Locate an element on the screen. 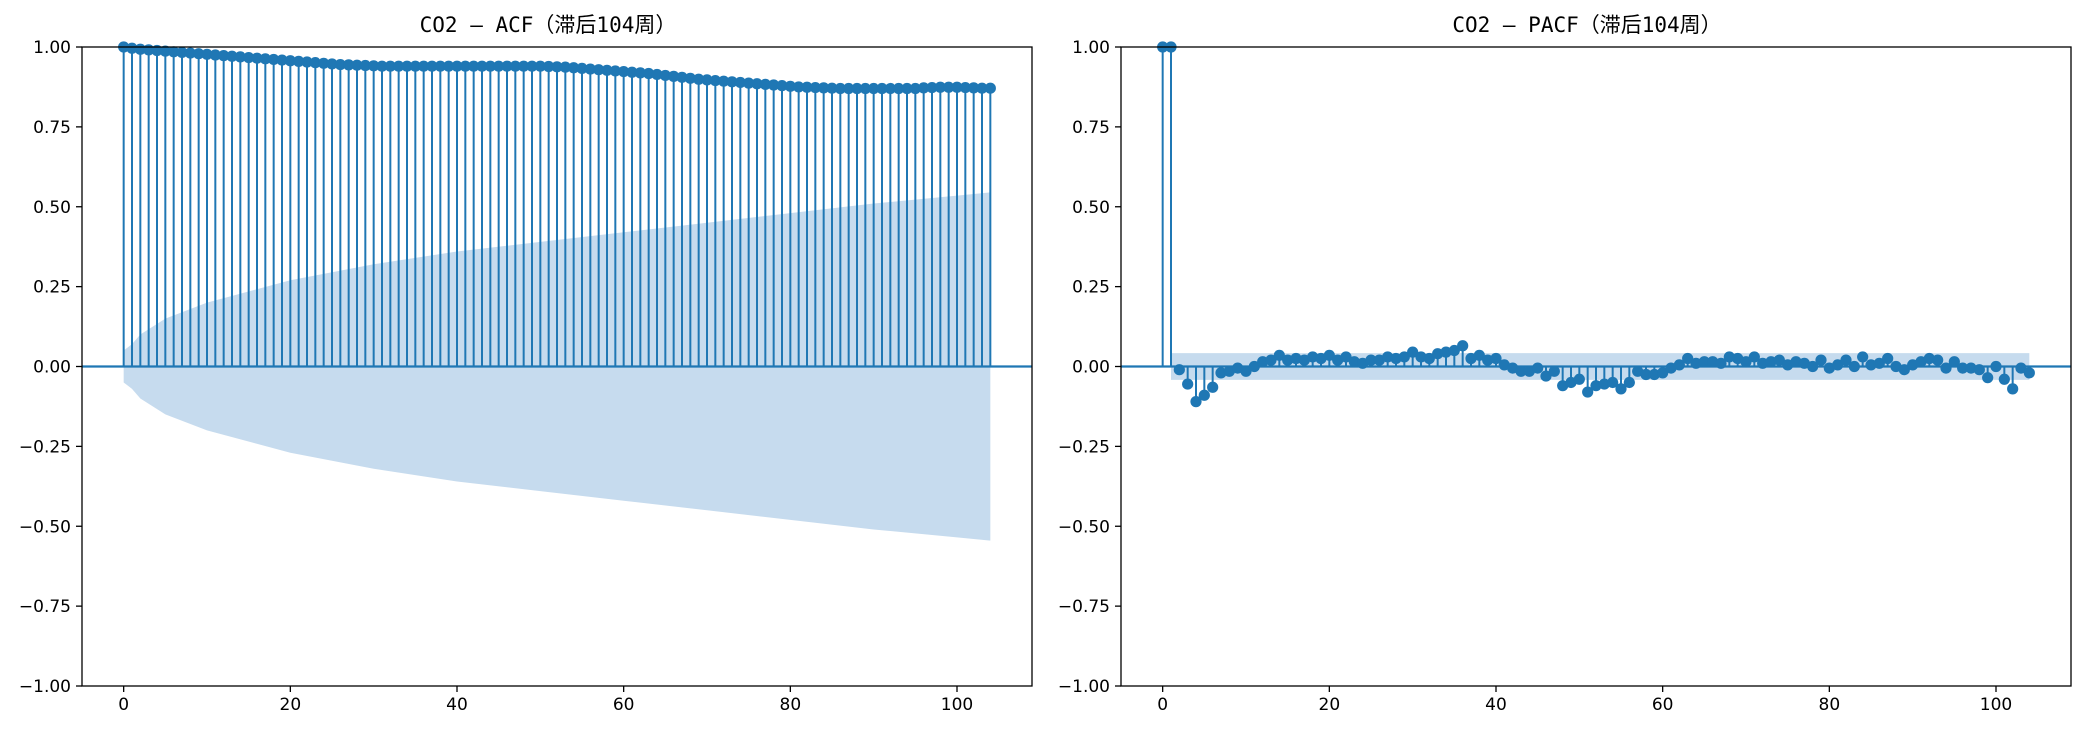  acf-x-tick-label: 20 is located at coordinates (291, 705).